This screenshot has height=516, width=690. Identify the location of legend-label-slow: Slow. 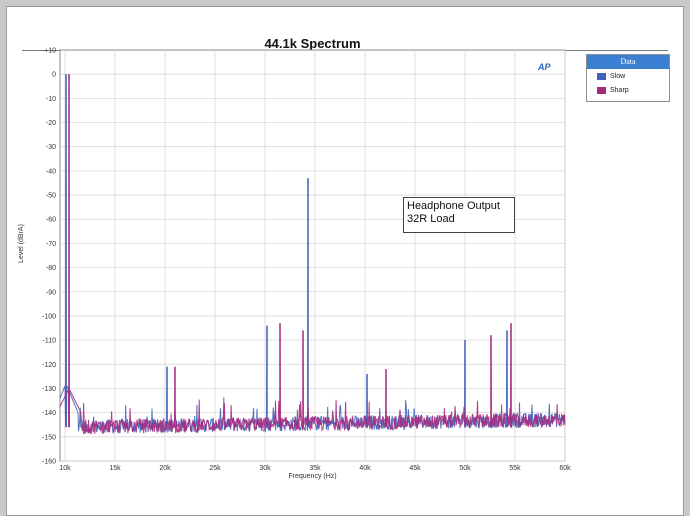
(618, 76).